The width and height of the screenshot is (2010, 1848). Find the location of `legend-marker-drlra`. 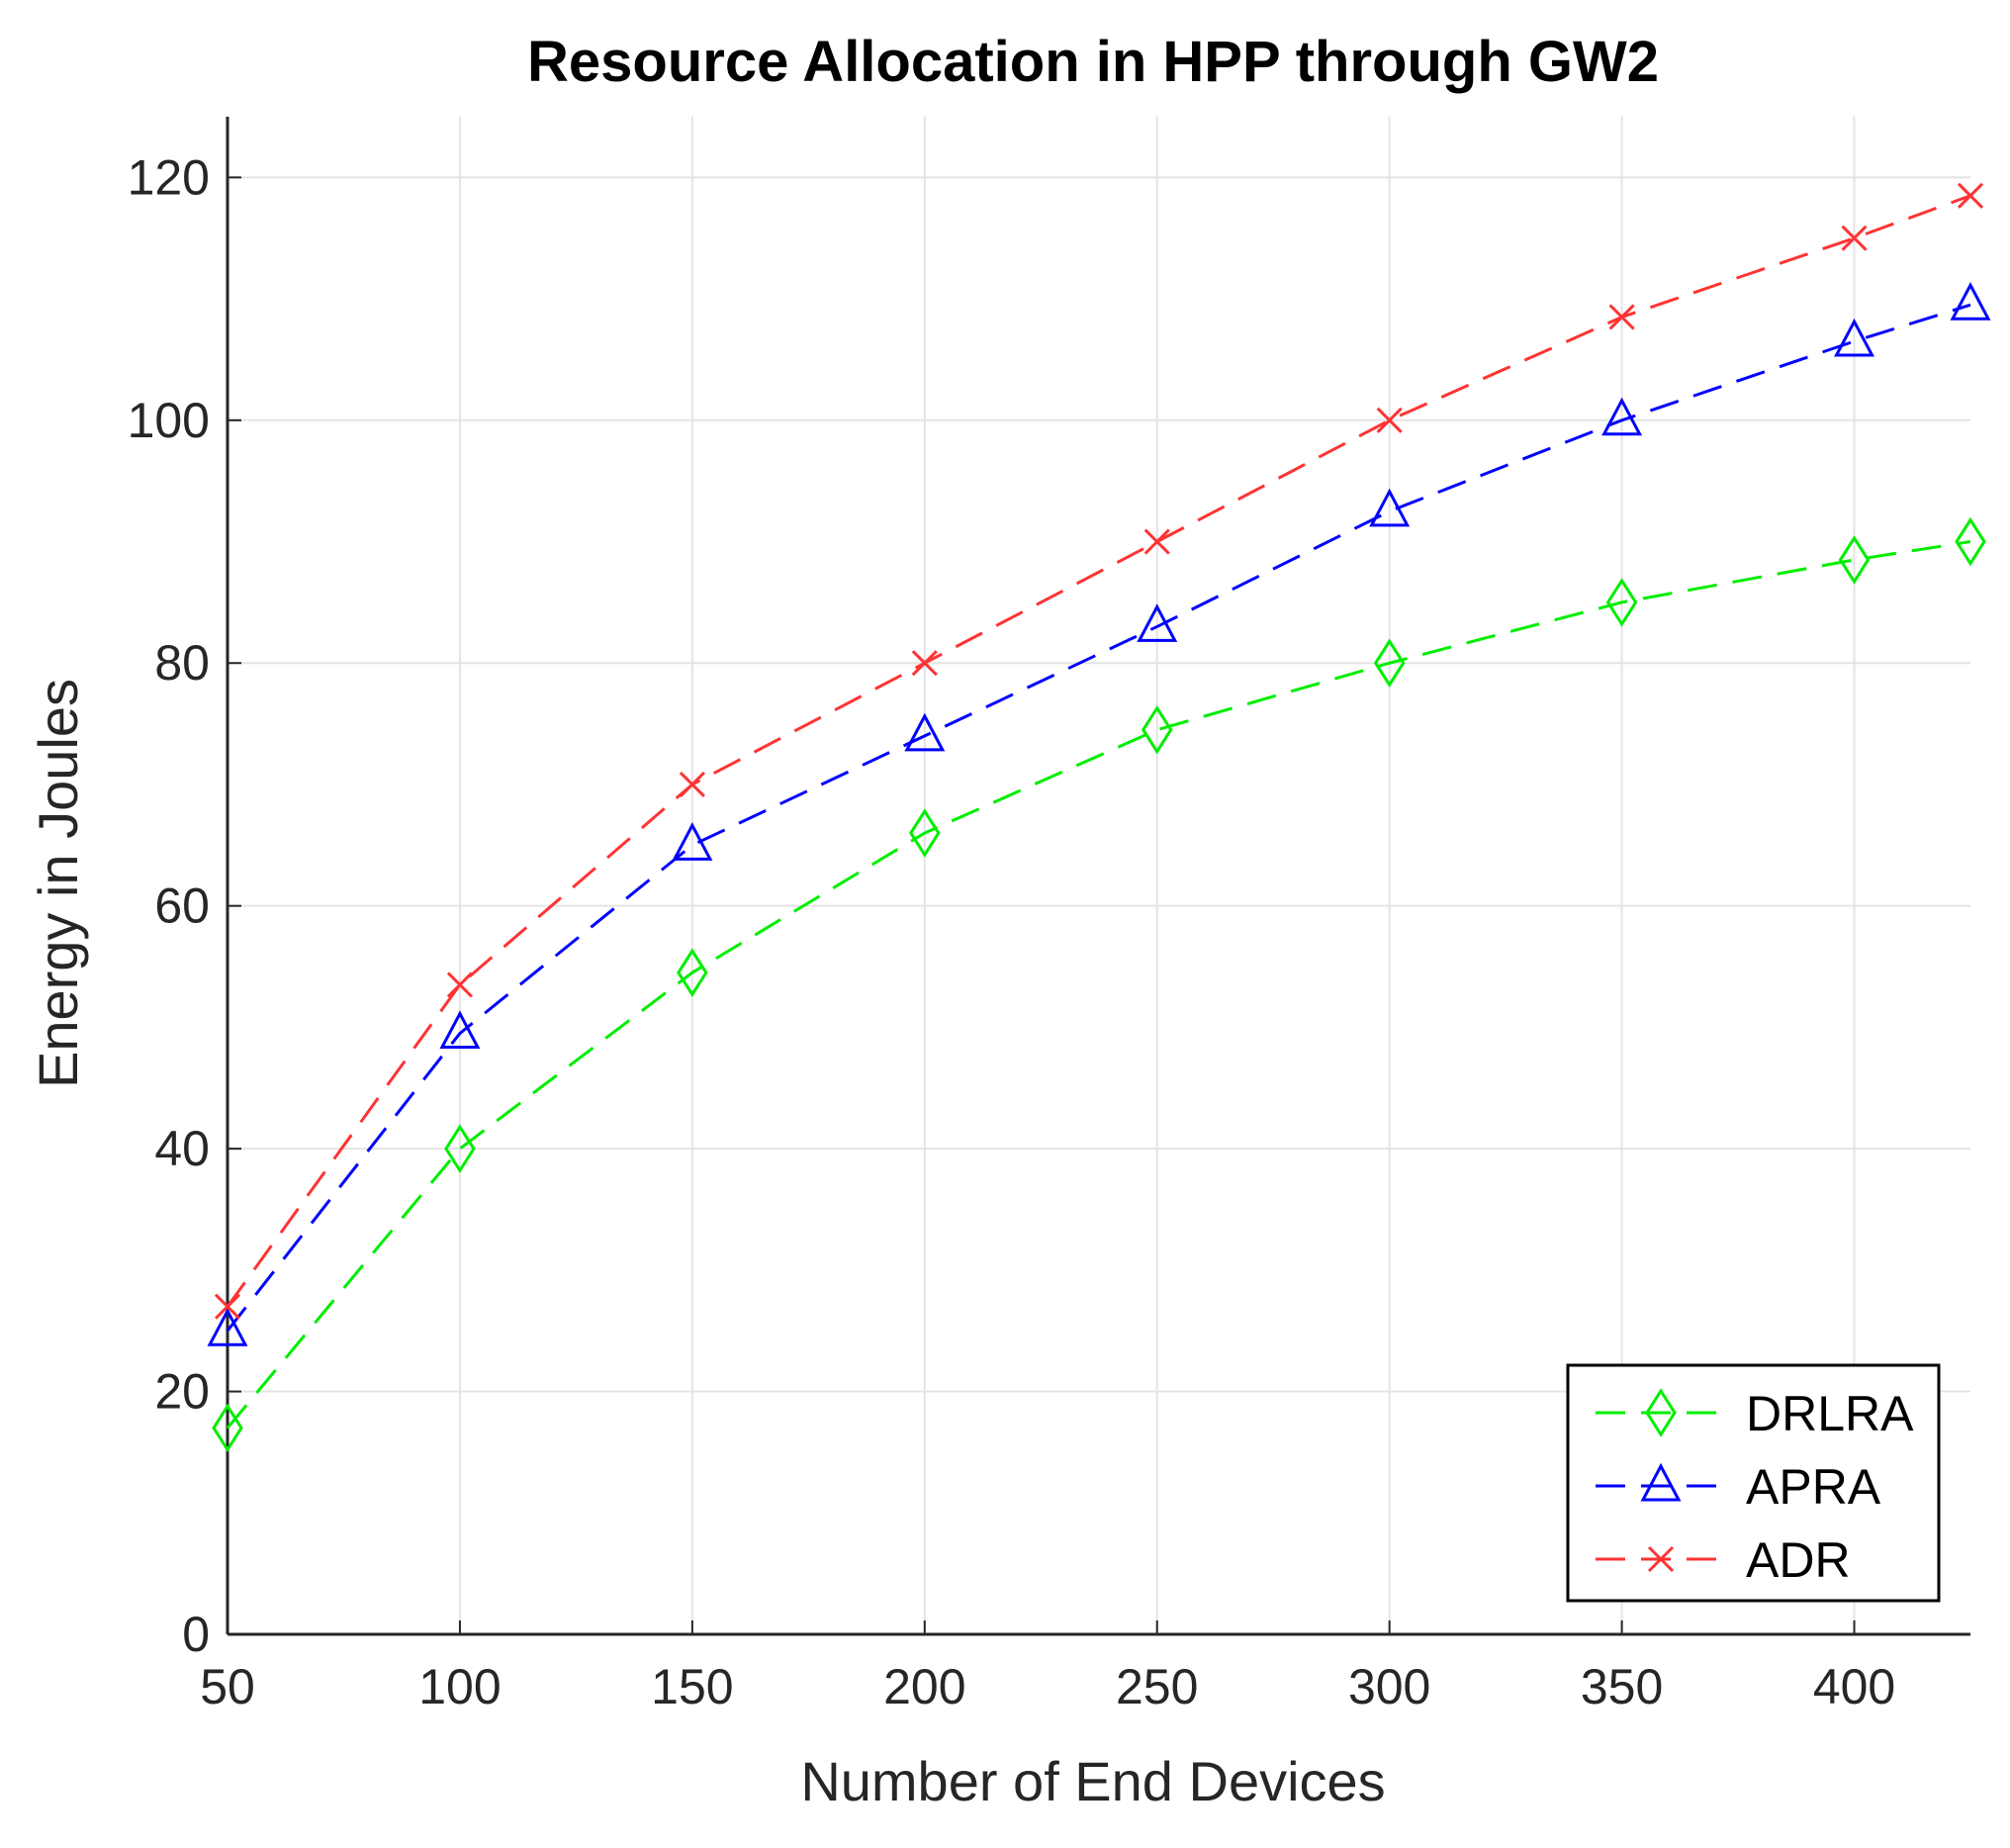

legend-marker-drlra is located at coordinates (1661, 1412).